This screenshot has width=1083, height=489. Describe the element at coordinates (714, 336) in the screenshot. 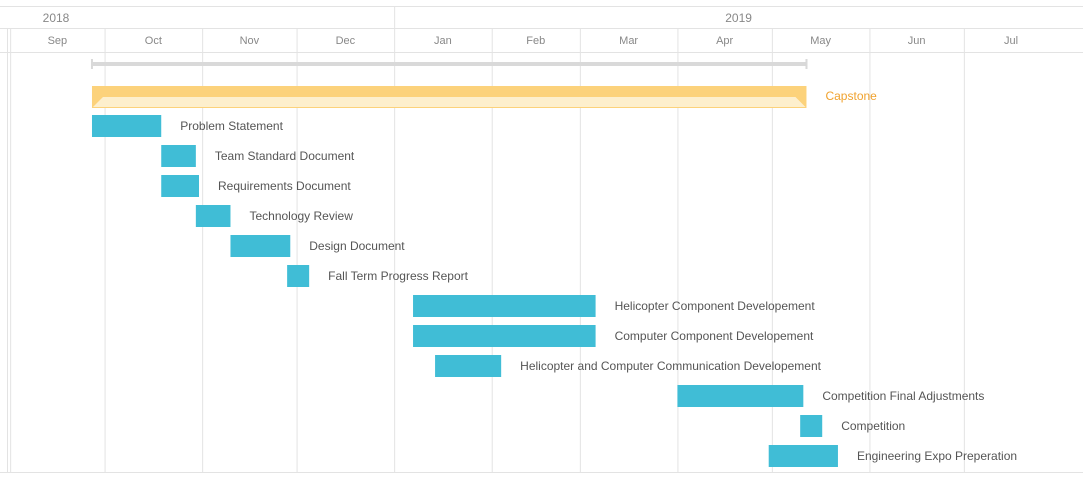

I see `task-label: Computer Component Developement` at that location.